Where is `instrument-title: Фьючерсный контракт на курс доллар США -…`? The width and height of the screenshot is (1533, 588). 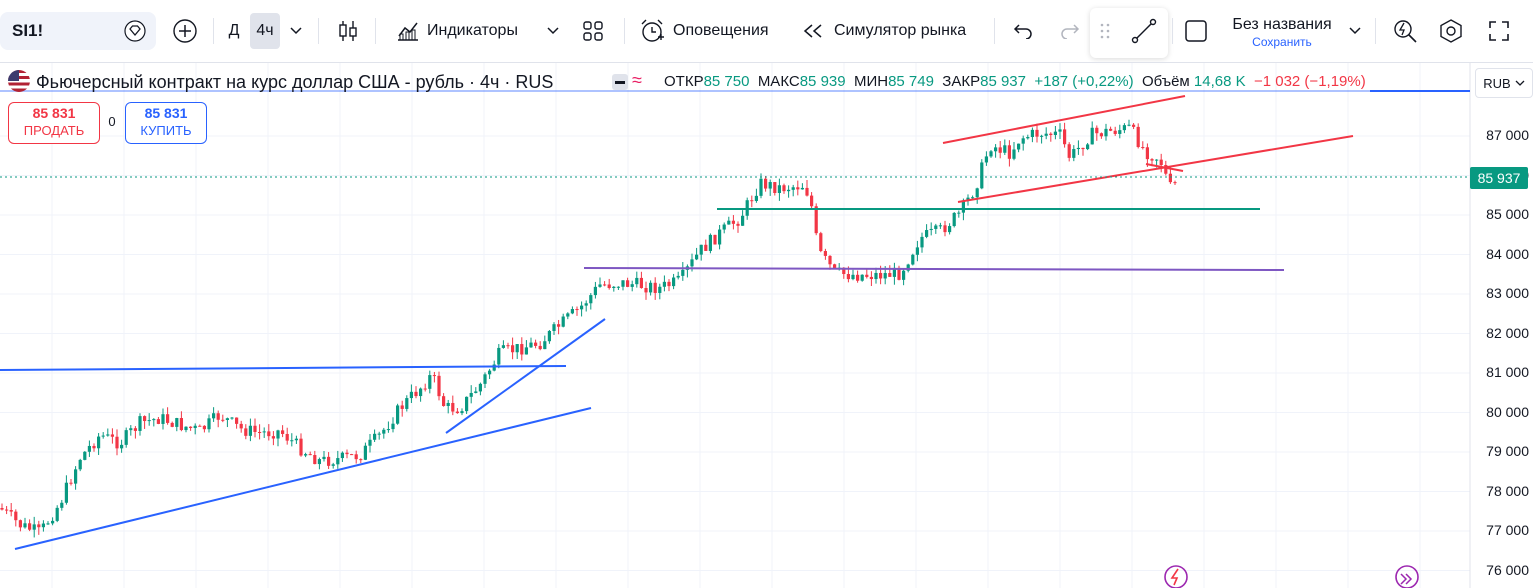
instrument-title: Фьючерсный контракт на курс доллар США -… is located at coordinates (295, 82).